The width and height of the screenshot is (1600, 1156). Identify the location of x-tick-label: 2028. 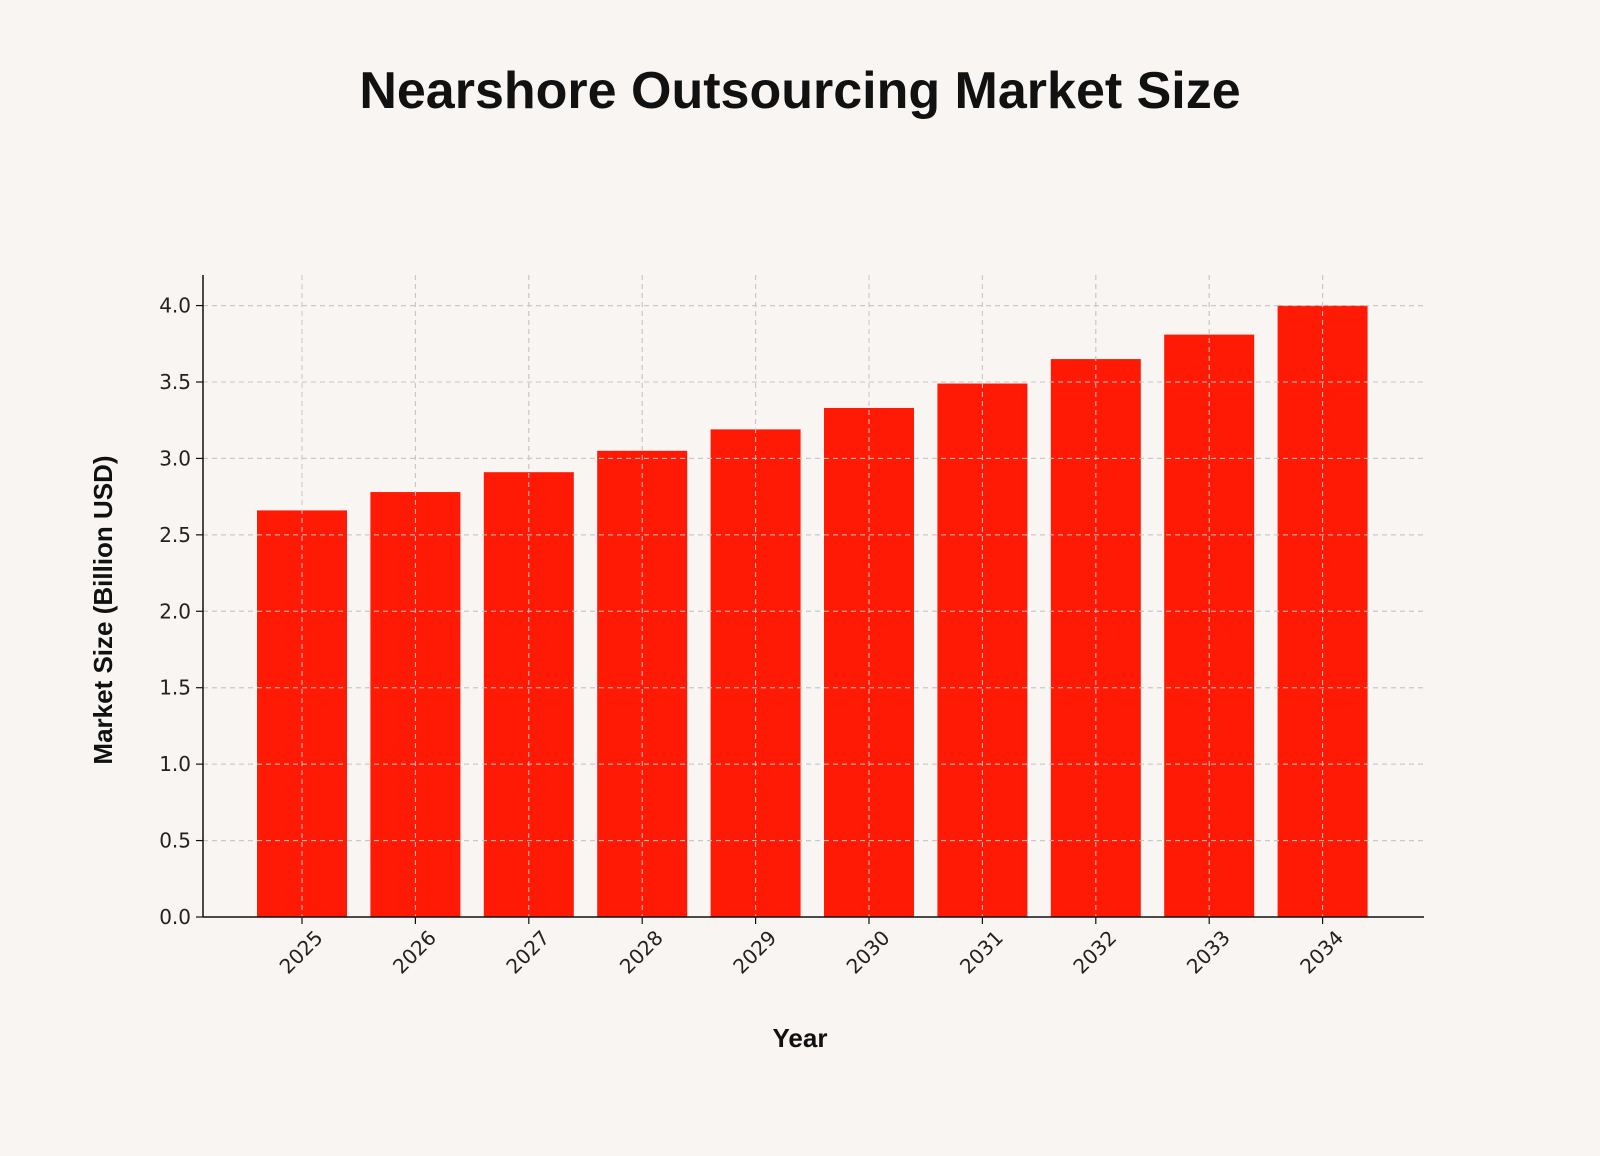
(641, 952).